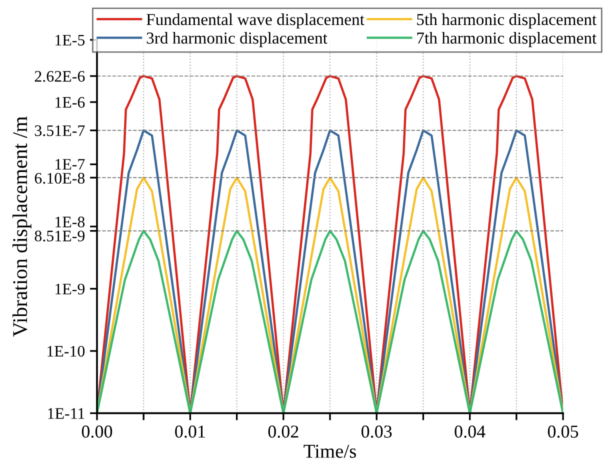 The image size is (610, 469). Describe the element at coordinates (283, 432) in the screenshot. I see `x-tick-label: 0.02` at that location.